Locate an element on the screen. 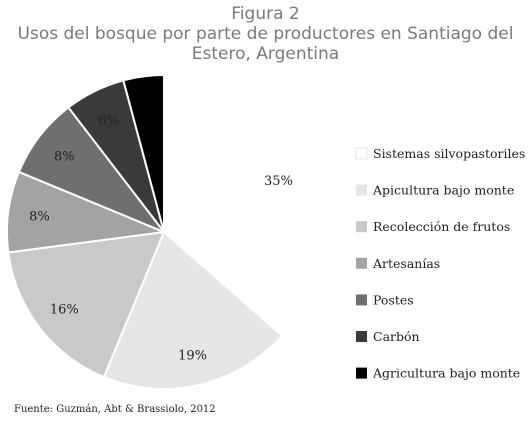  pie-slice-recoleccion-de-frutos is located at coordinates (86, 304).